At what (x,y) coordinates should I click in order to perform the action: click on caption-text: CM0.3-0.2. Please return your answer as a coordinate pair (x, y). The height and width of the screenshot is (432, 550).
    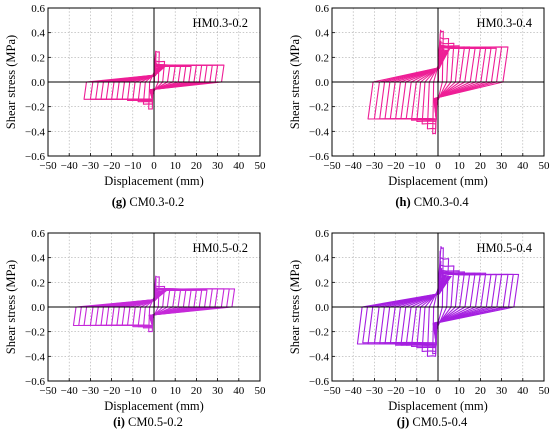
    Looking at the image, I should click on (155, 202).